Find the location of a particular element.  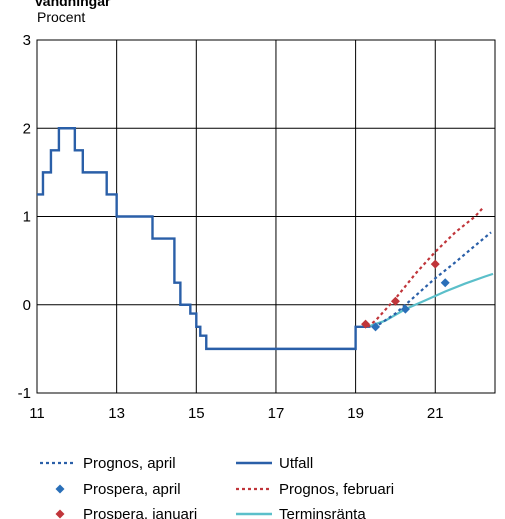

y-tick-label: 2 is located at coordinates (27, 128).